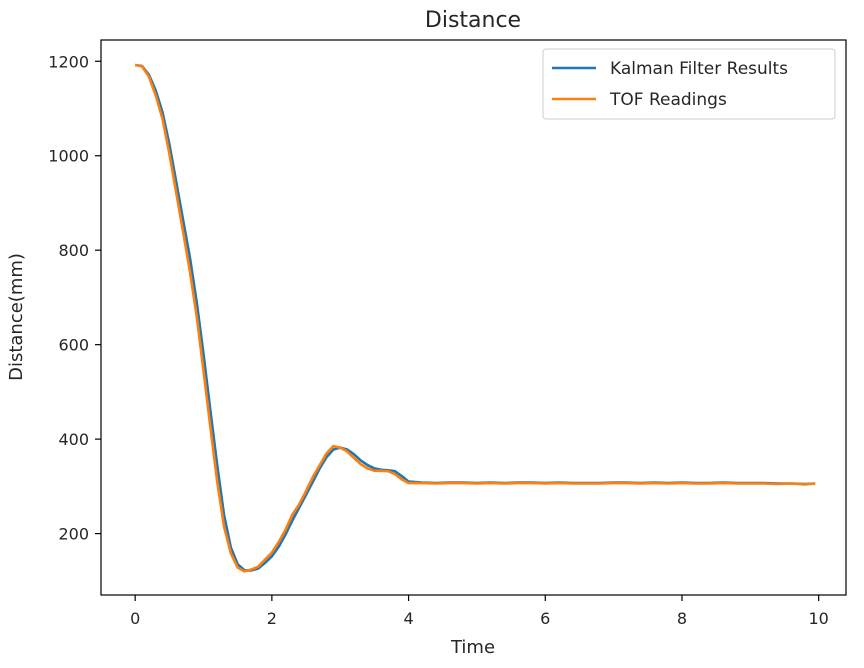 This screenshot has width=864, height=668. Describe the element at coordinates (473, 20) in the screenshot. I see `chart-title: Distance` at that location.